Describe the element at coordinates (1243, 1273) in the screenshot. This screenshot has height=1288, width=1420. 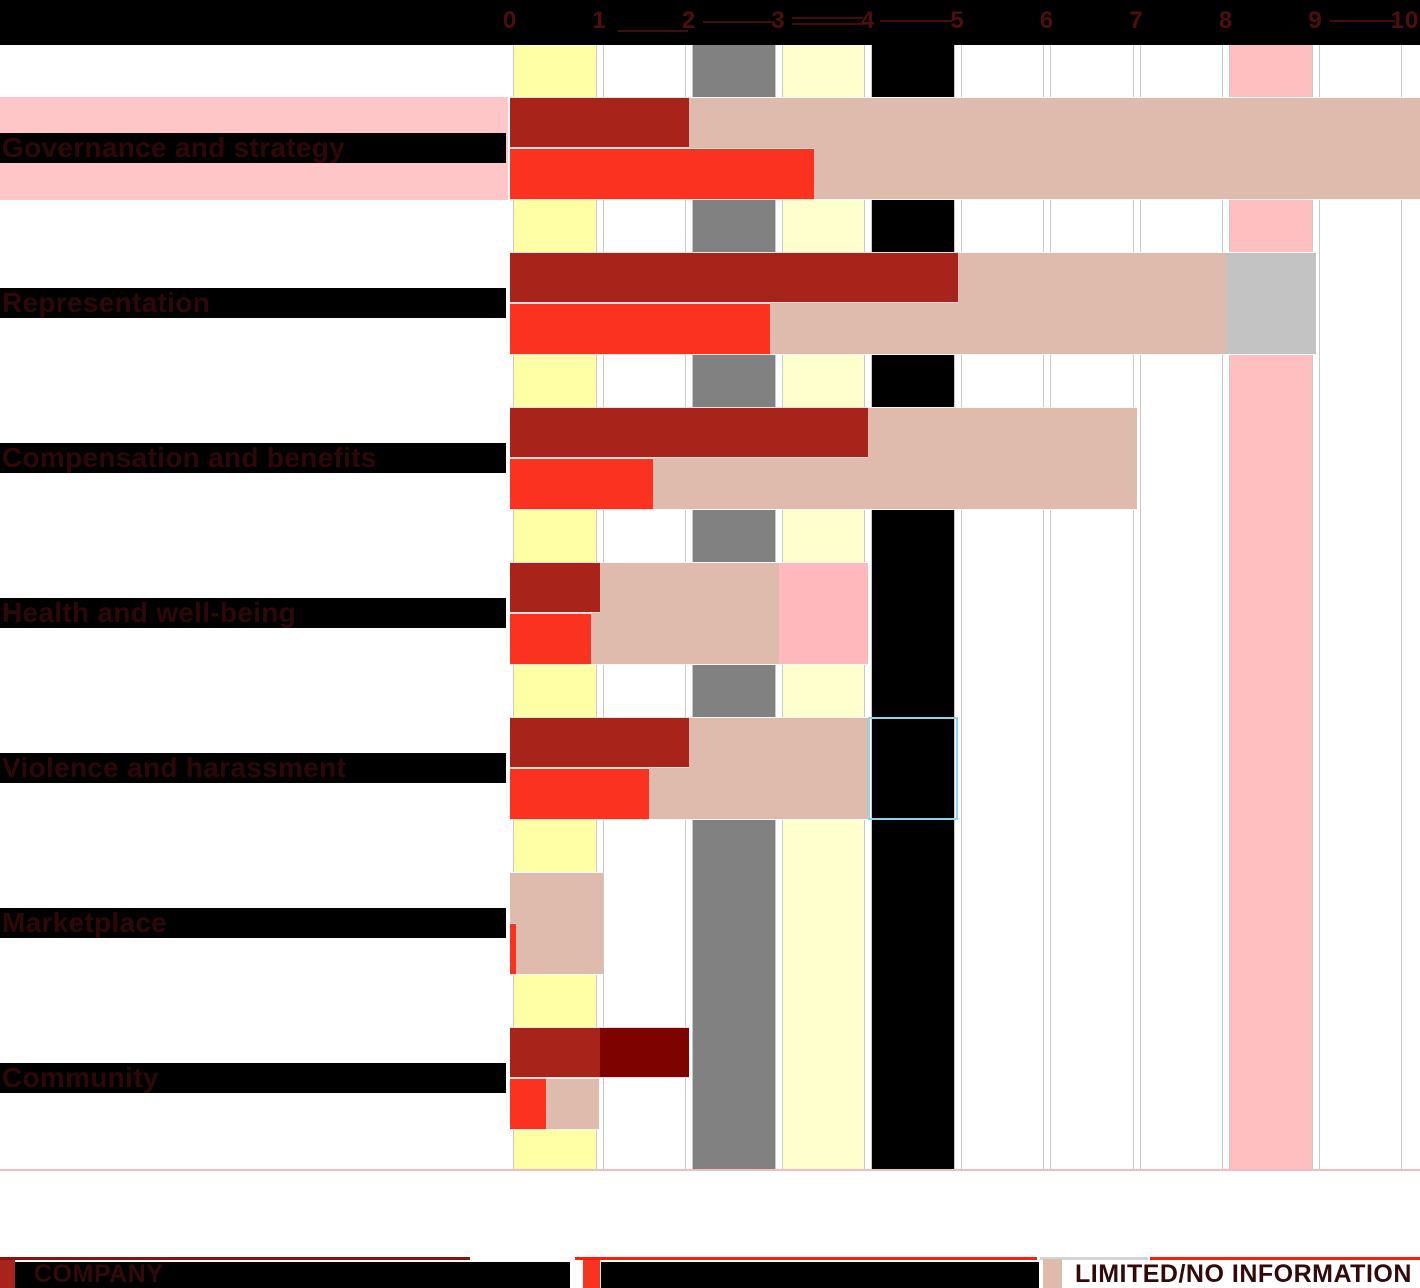
I see `legend-label-2: LIMITED/NO INFORMATION` at that location.